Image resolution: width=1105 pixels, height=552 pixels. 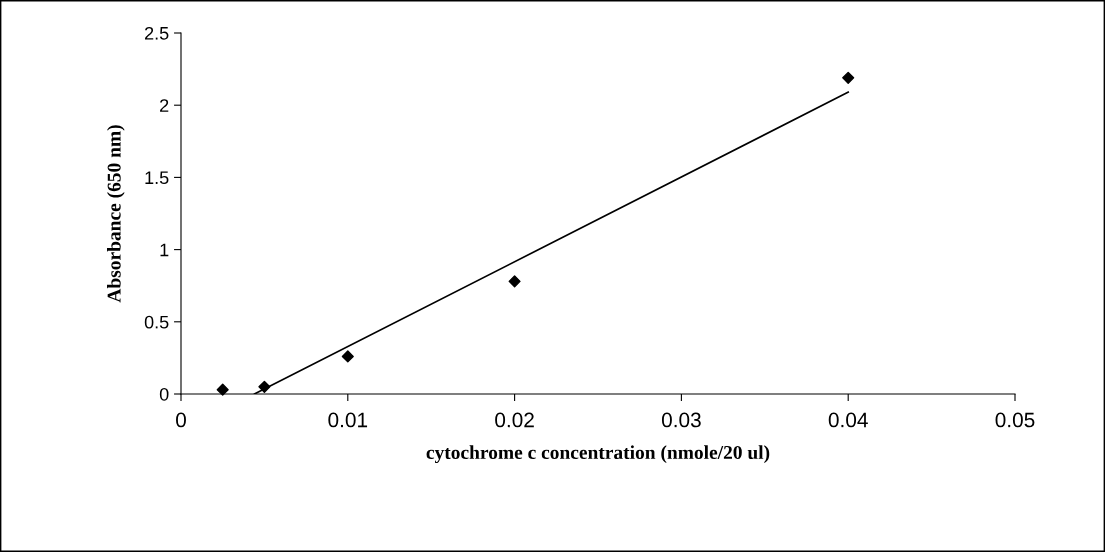 What do you see at coordinates (681, 420) in the screenshot?
I see `x-tick-label: 0.03` at bounding box center [681, 420].